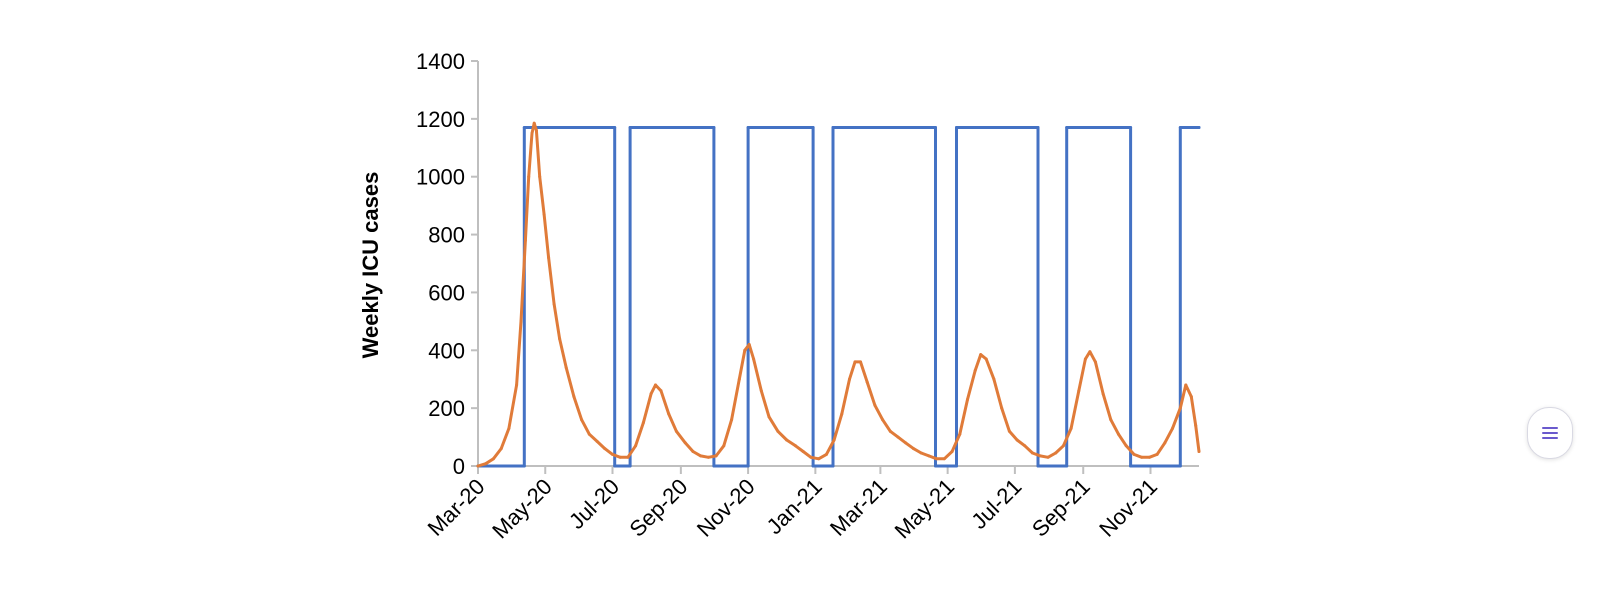  Describe the element at coordinates (794, 506) in the screenshot. I see `x-tick-label: Jan-21` at that location.